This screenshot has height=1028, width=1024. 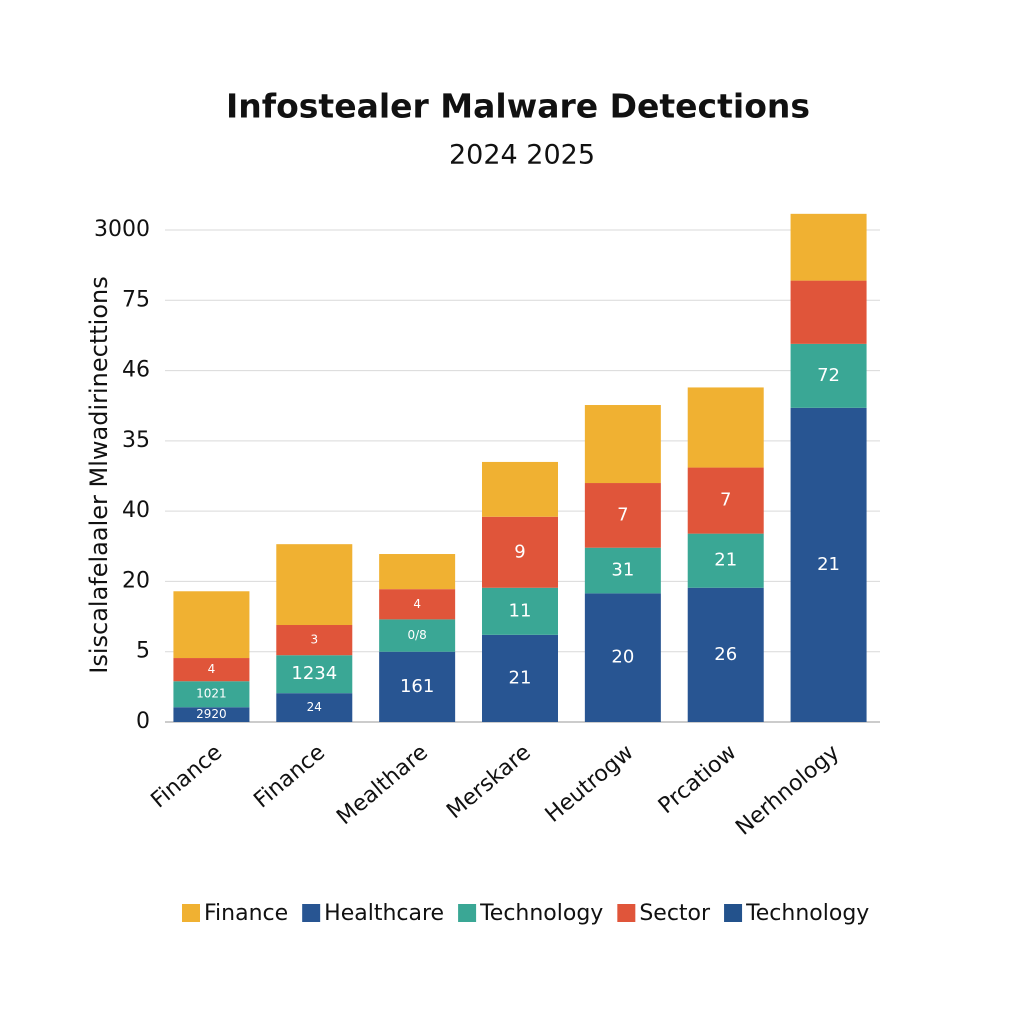 I want to click on data-label: 9, so click(x=519, y=551).